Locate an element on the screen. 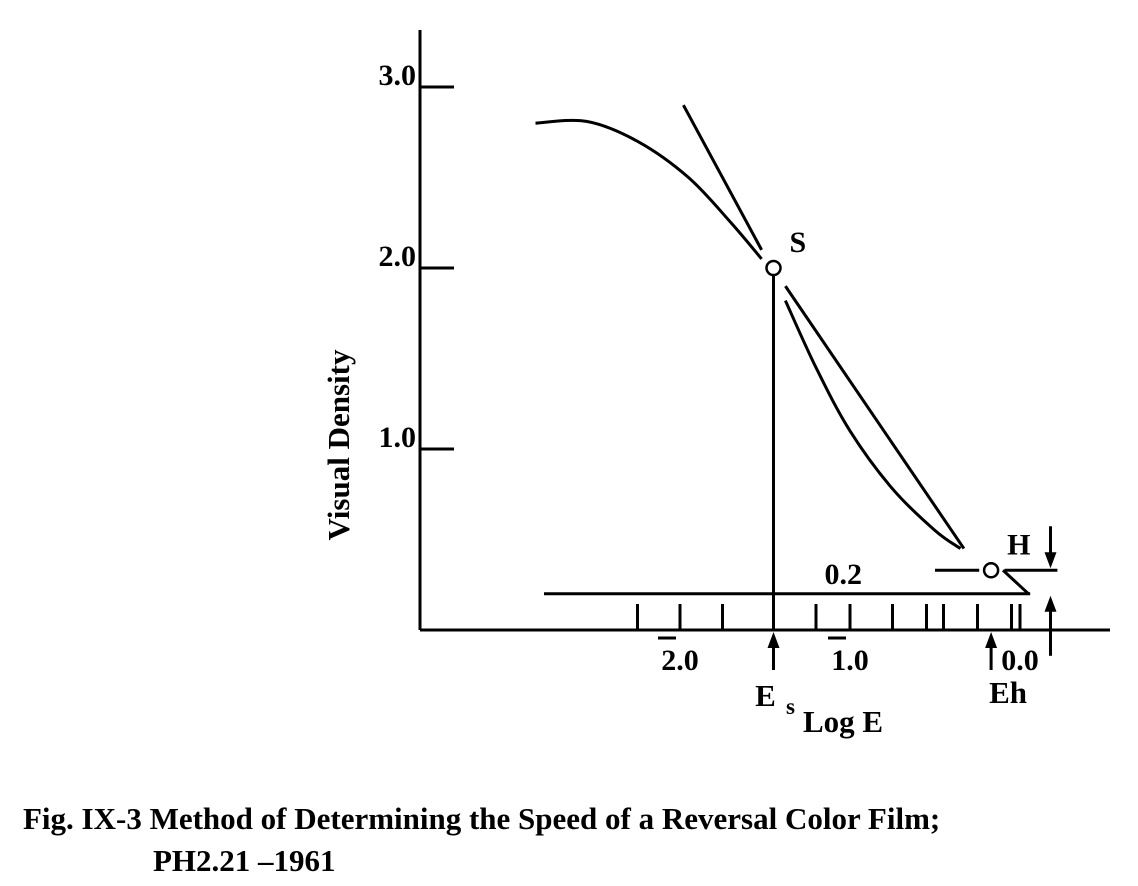 The height and width of the screenshot is (886, 1138). point-s-marker is located at coordinates (773, 268).